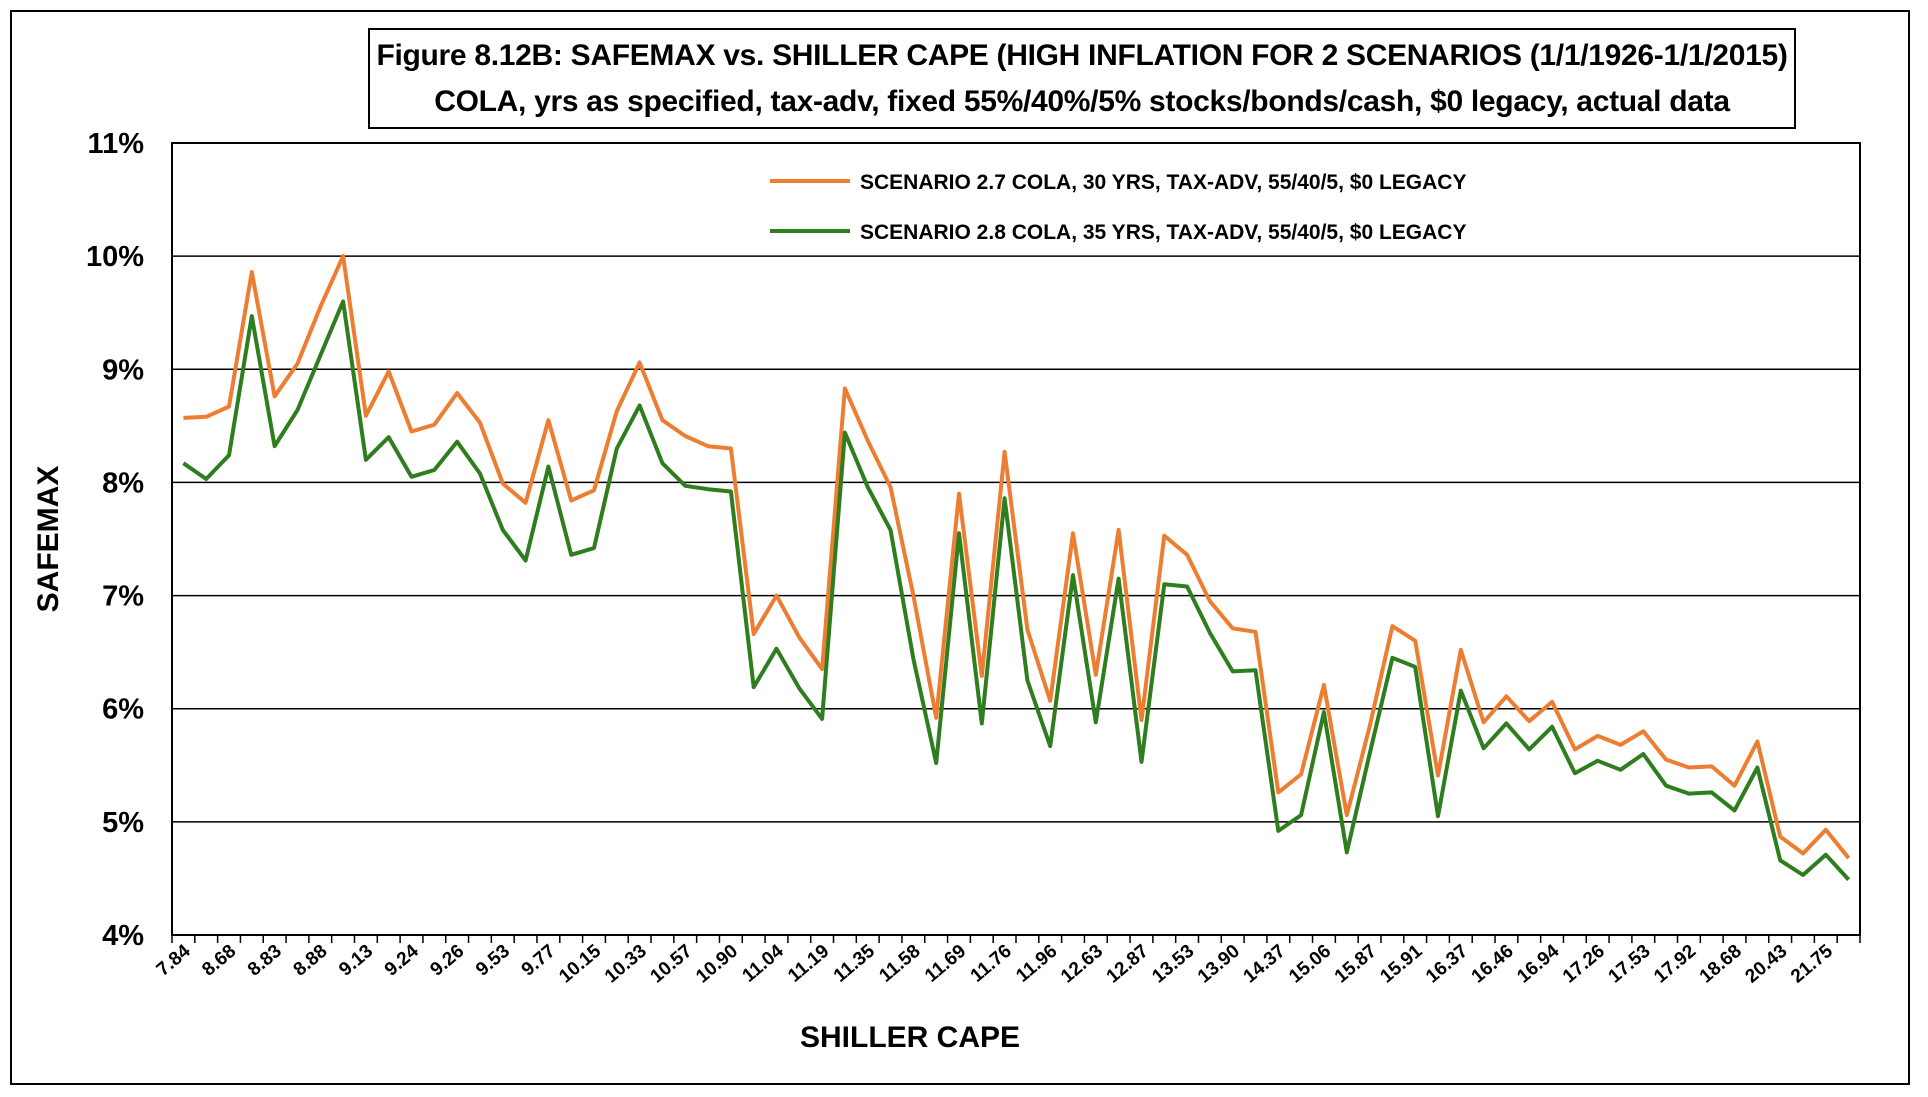 The image size is (1928, 1097). Describe the element at coordinates (1128, 964) in the screenshot. I see `x-tick-label: 12.87` at that location.